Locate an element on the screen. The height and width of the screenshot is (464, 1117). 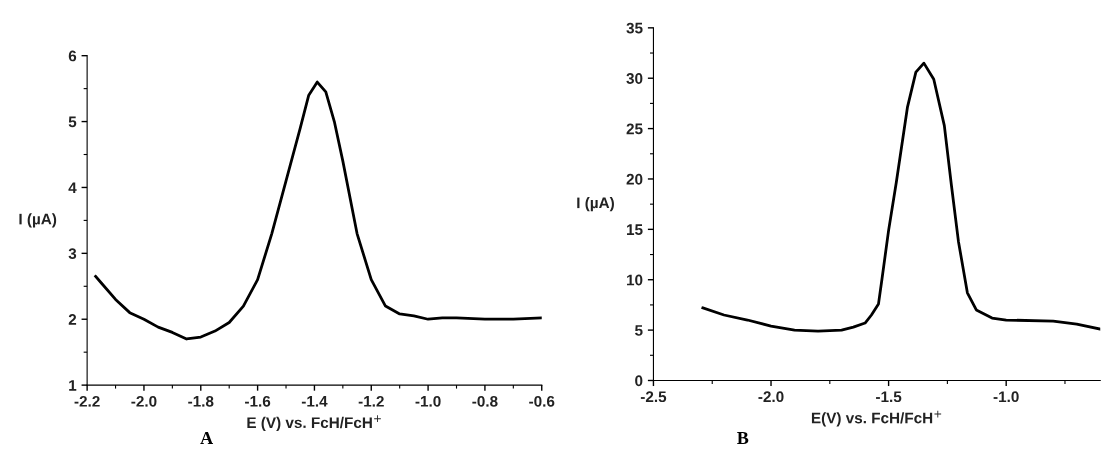
text: B is located at coordinates (743, 438).